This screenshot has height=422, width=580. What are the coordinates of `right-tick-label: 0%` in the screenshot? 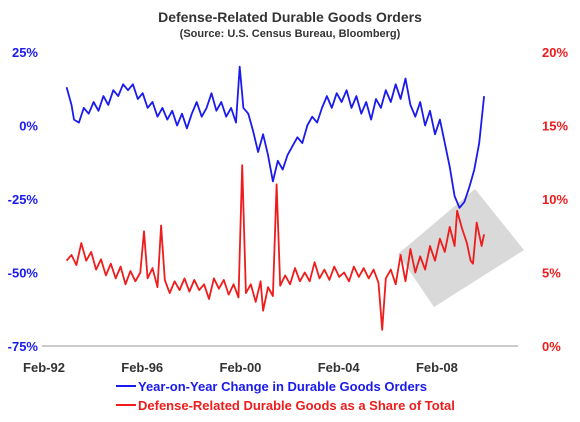 It's located at (551, 346).